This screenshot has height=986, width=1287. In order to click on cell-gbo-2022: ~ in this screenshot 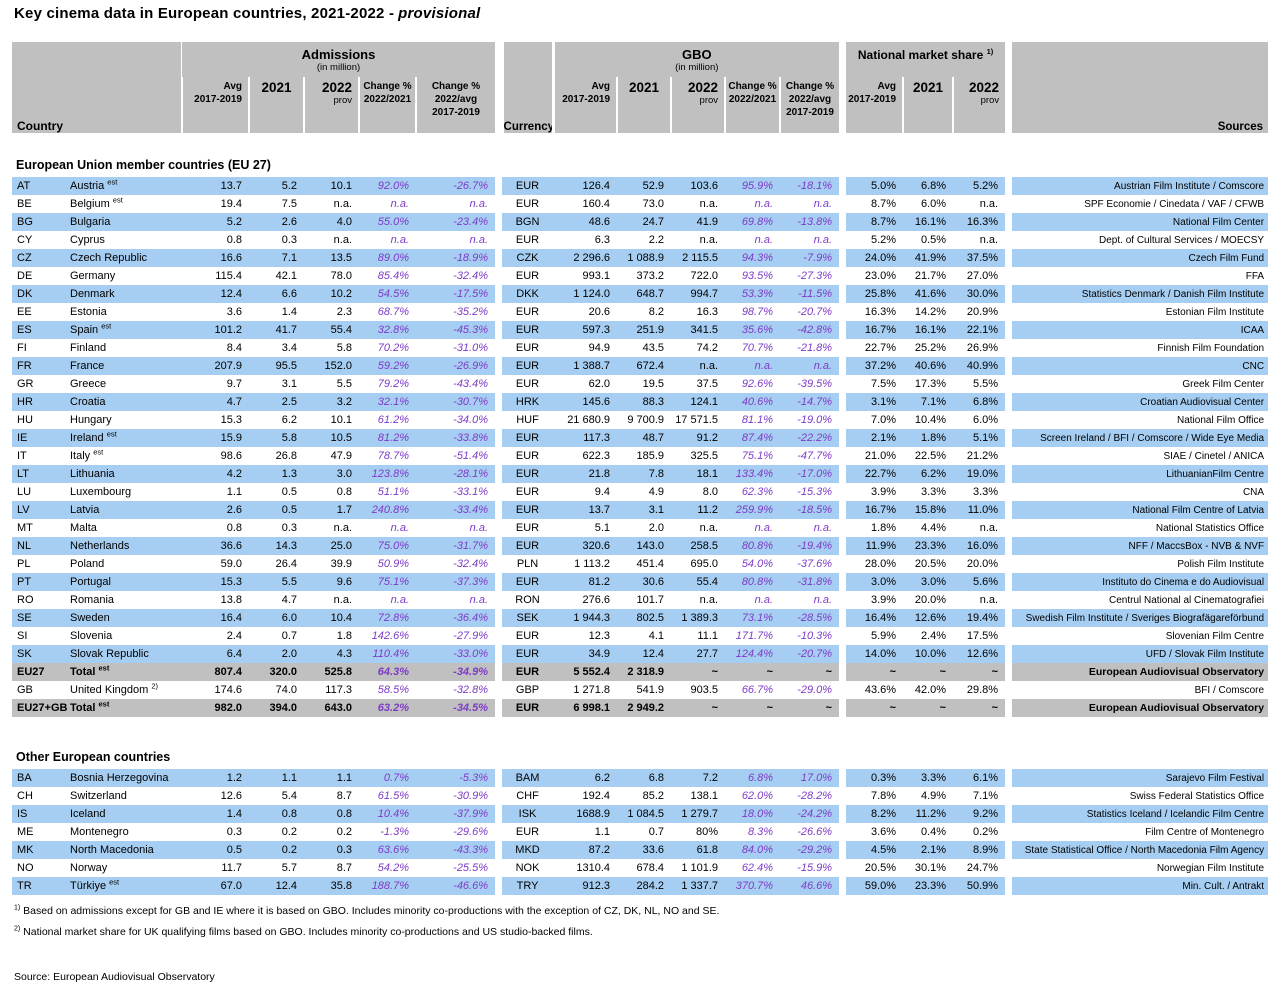, I will do `click(698, 672)`.